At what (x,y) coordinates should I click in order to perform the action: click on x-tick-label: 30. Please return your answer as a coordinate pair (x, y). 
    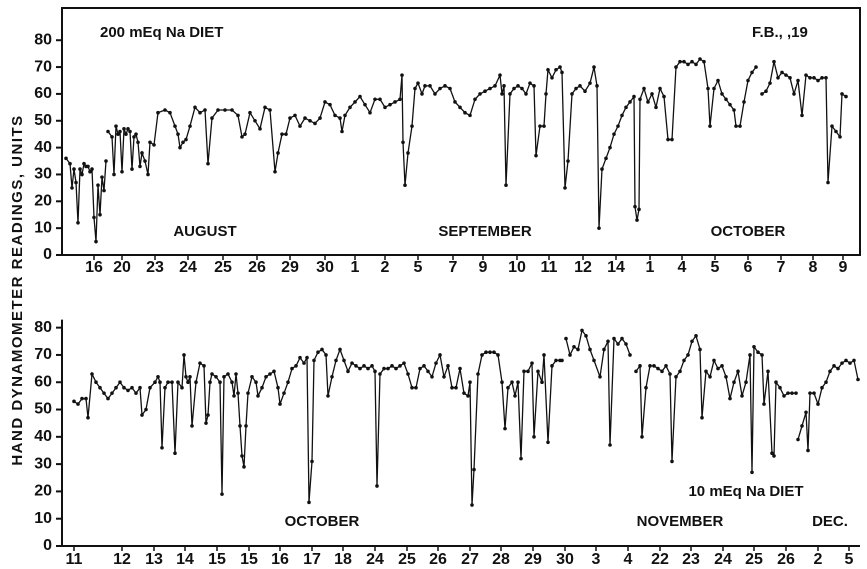
    Looking at the image, I should click on (325, 267).